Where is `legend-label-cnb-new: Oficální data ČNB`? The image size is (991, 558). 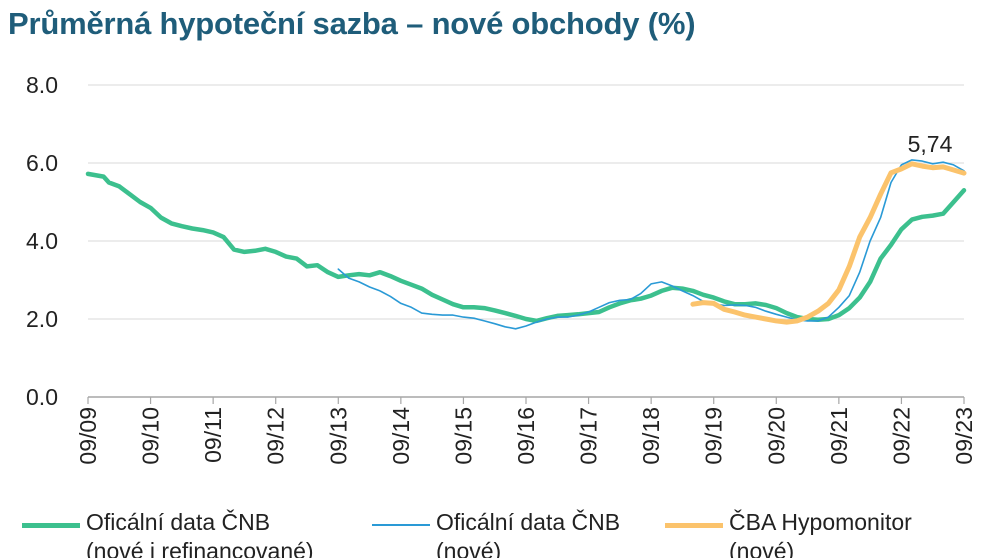 legend-label-cnb-new: Oficální data ČNB is located at coordinates (528, 522).